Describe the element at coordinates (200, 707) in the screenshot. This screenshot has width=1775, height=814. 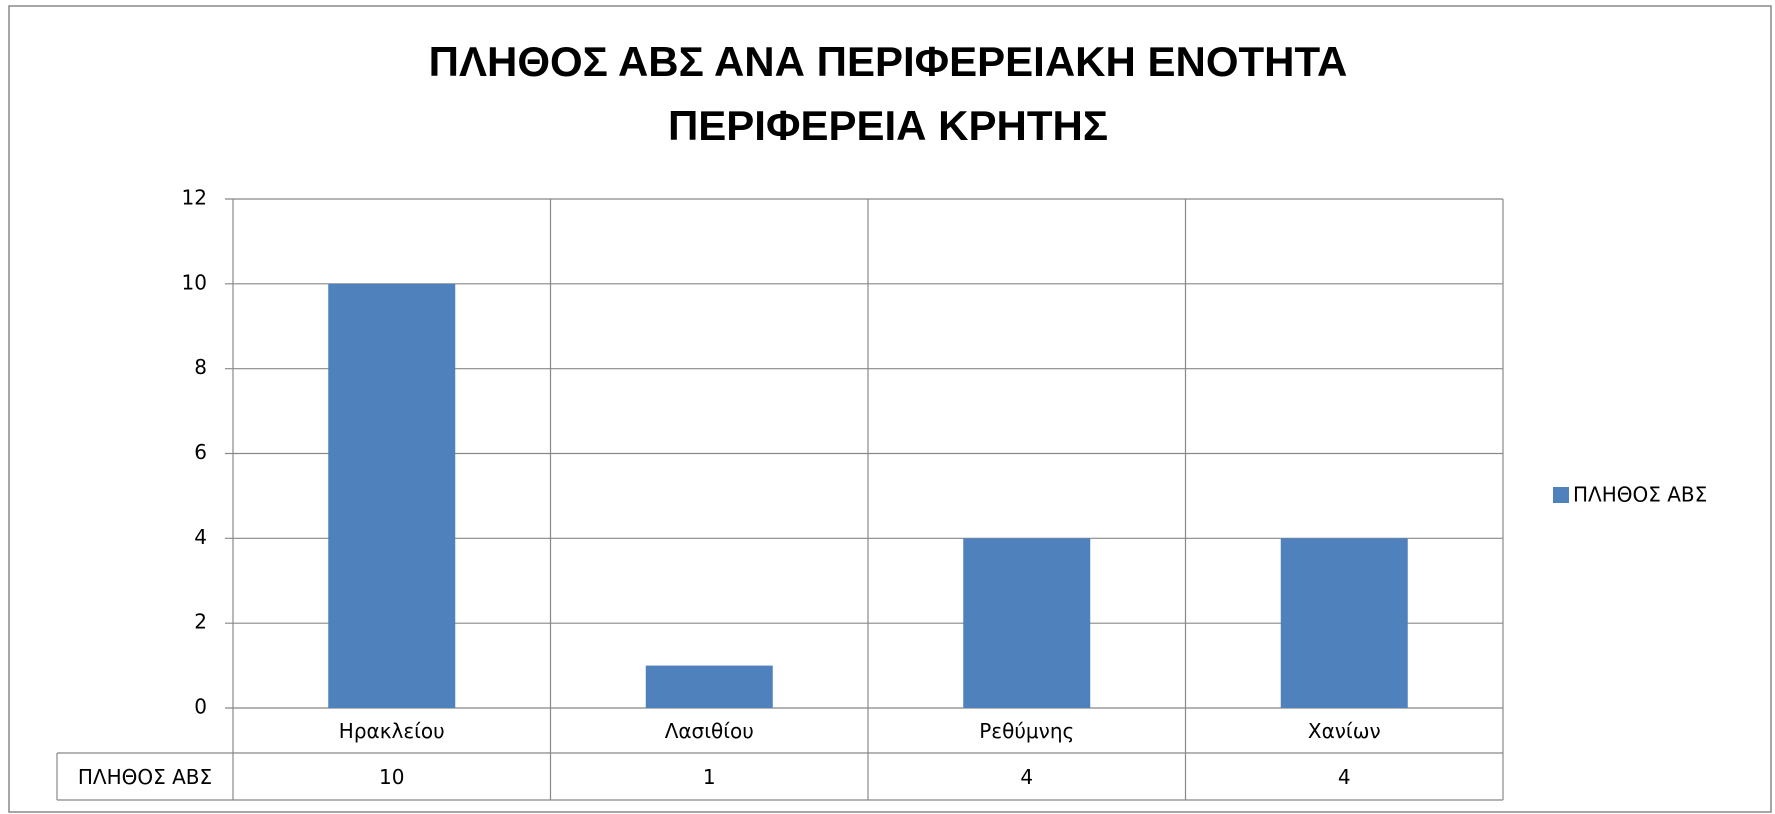
I see `y-tick-label: 0` at that location.